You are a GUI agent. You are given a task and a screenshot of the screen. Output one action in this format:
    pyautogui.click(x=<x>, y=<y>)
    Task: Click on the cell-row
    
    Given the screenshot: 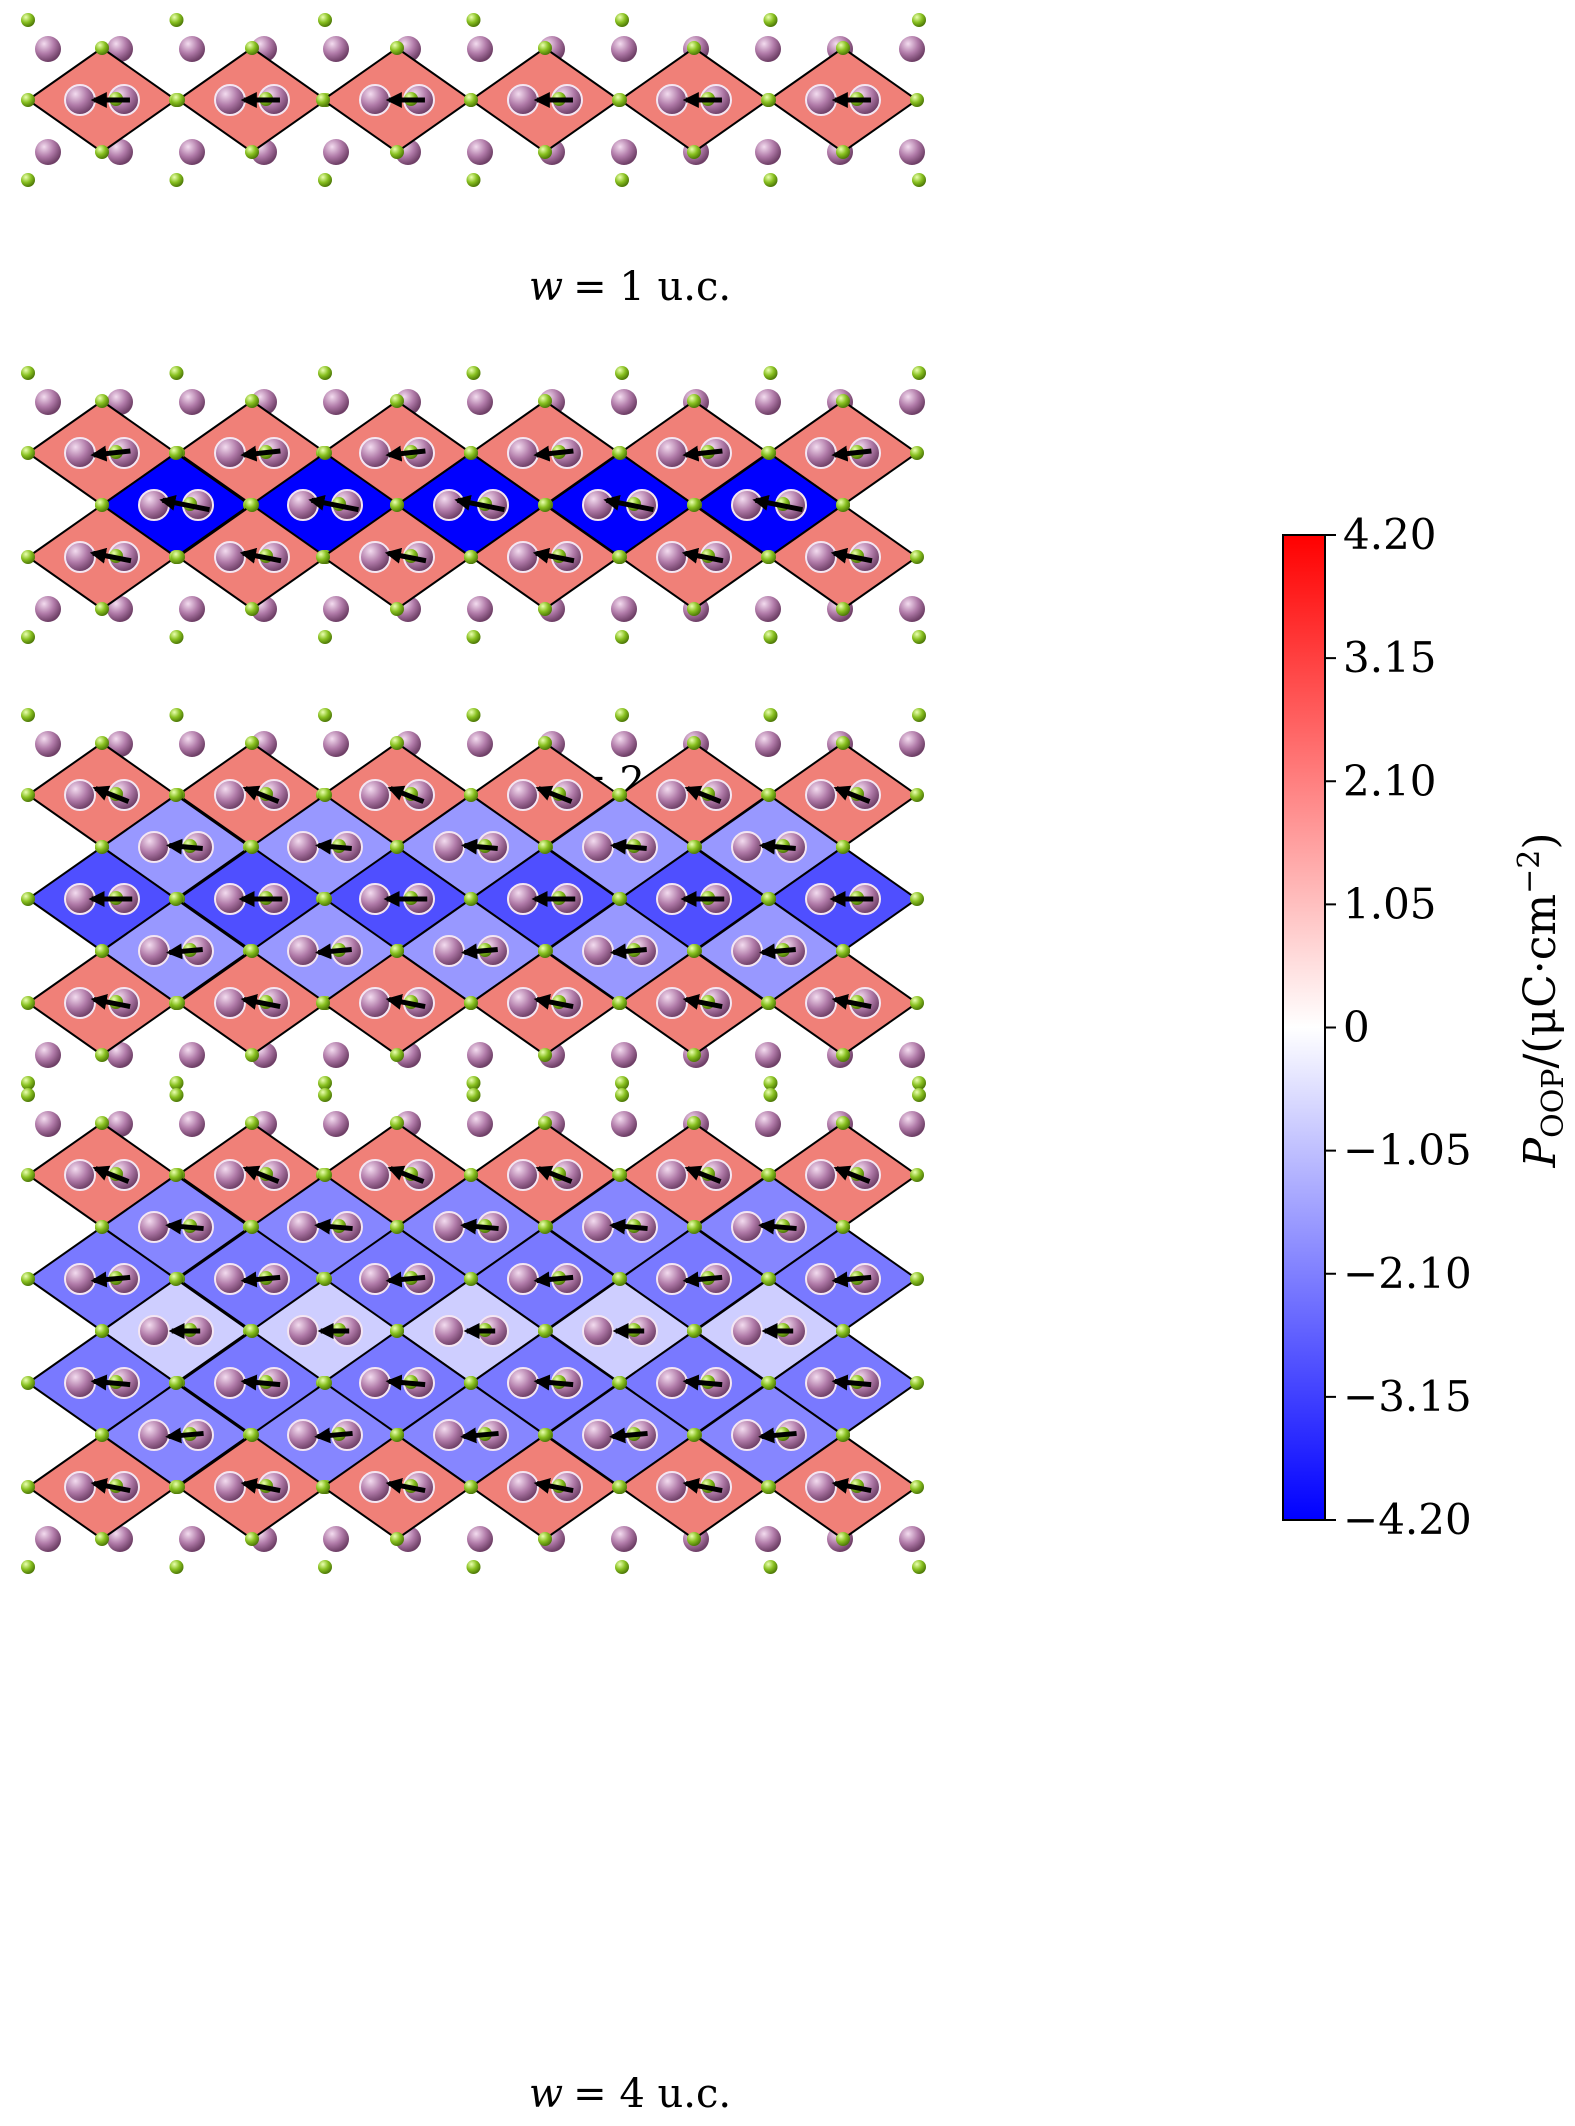 What is the action you would take?
    pyautogui.click(x=472, y=1487)
    